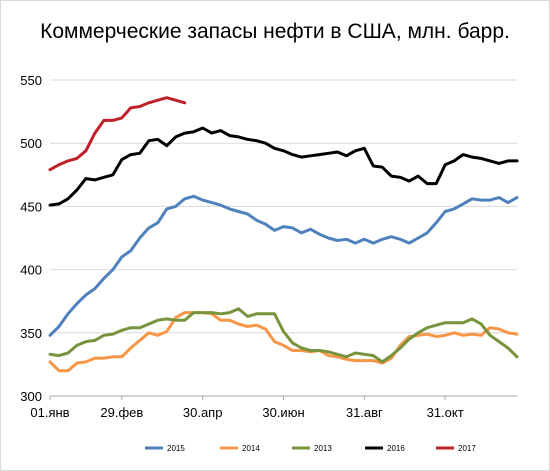  What do you see at coordinates (283, 397) in the screenshot?
I see `axes` at bounding box center [283, 397].